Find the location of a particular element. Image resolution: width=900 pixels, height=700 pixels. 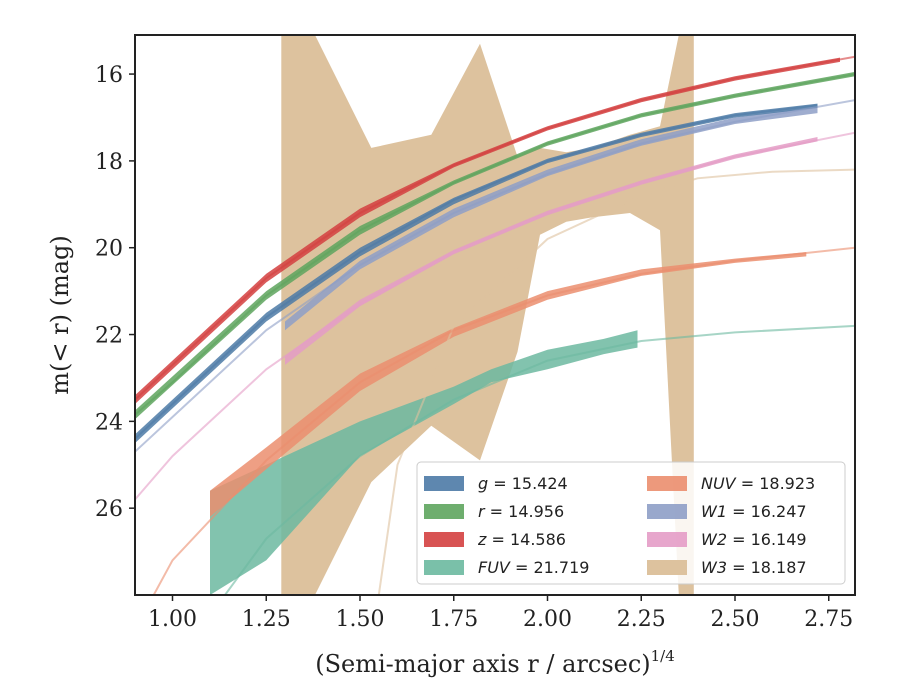

legend-swatch-w2 is located at coordinates (667, 539).